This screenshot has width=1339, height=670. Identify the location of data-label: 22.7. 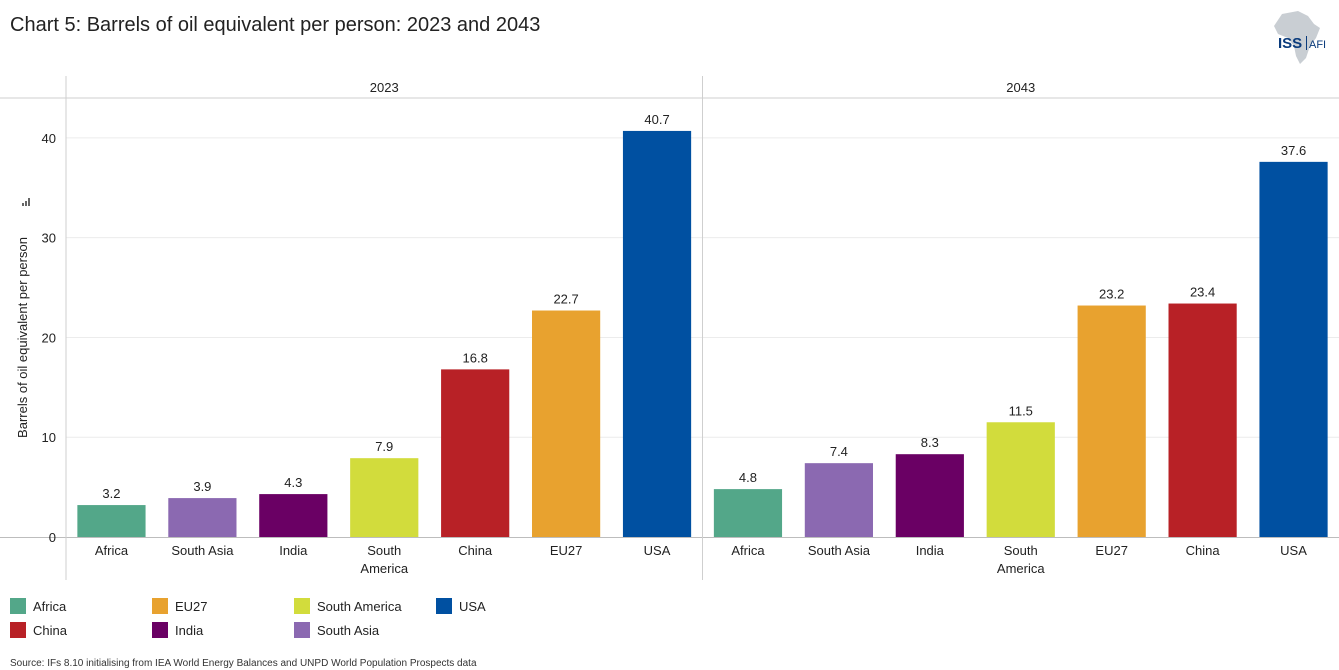
(565, 299).